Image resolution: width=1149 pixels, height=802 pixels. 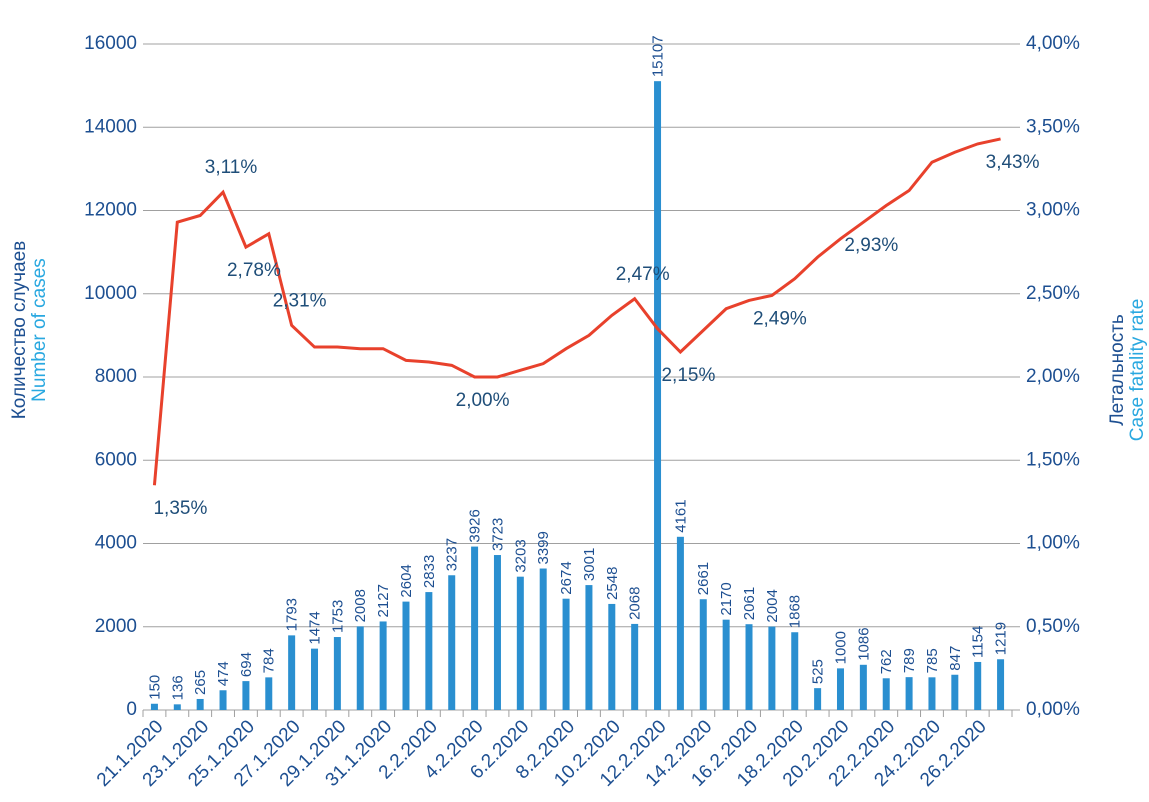 What do you see at coordinates (254, 270) in the screenshot?
I see `line-value-label: 2,78%` at bounding box center [254, 270].